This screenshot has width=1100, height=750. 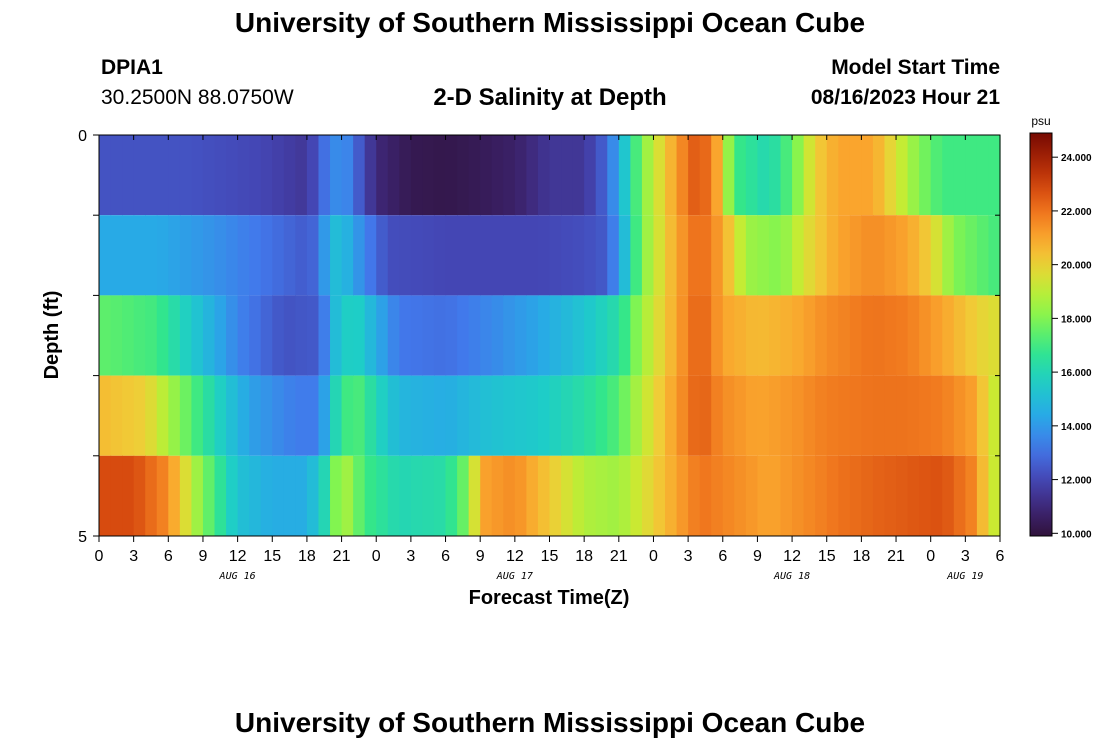 I want to click on colorbar-tick-label: 20.000, so click(x=1076, y=266).